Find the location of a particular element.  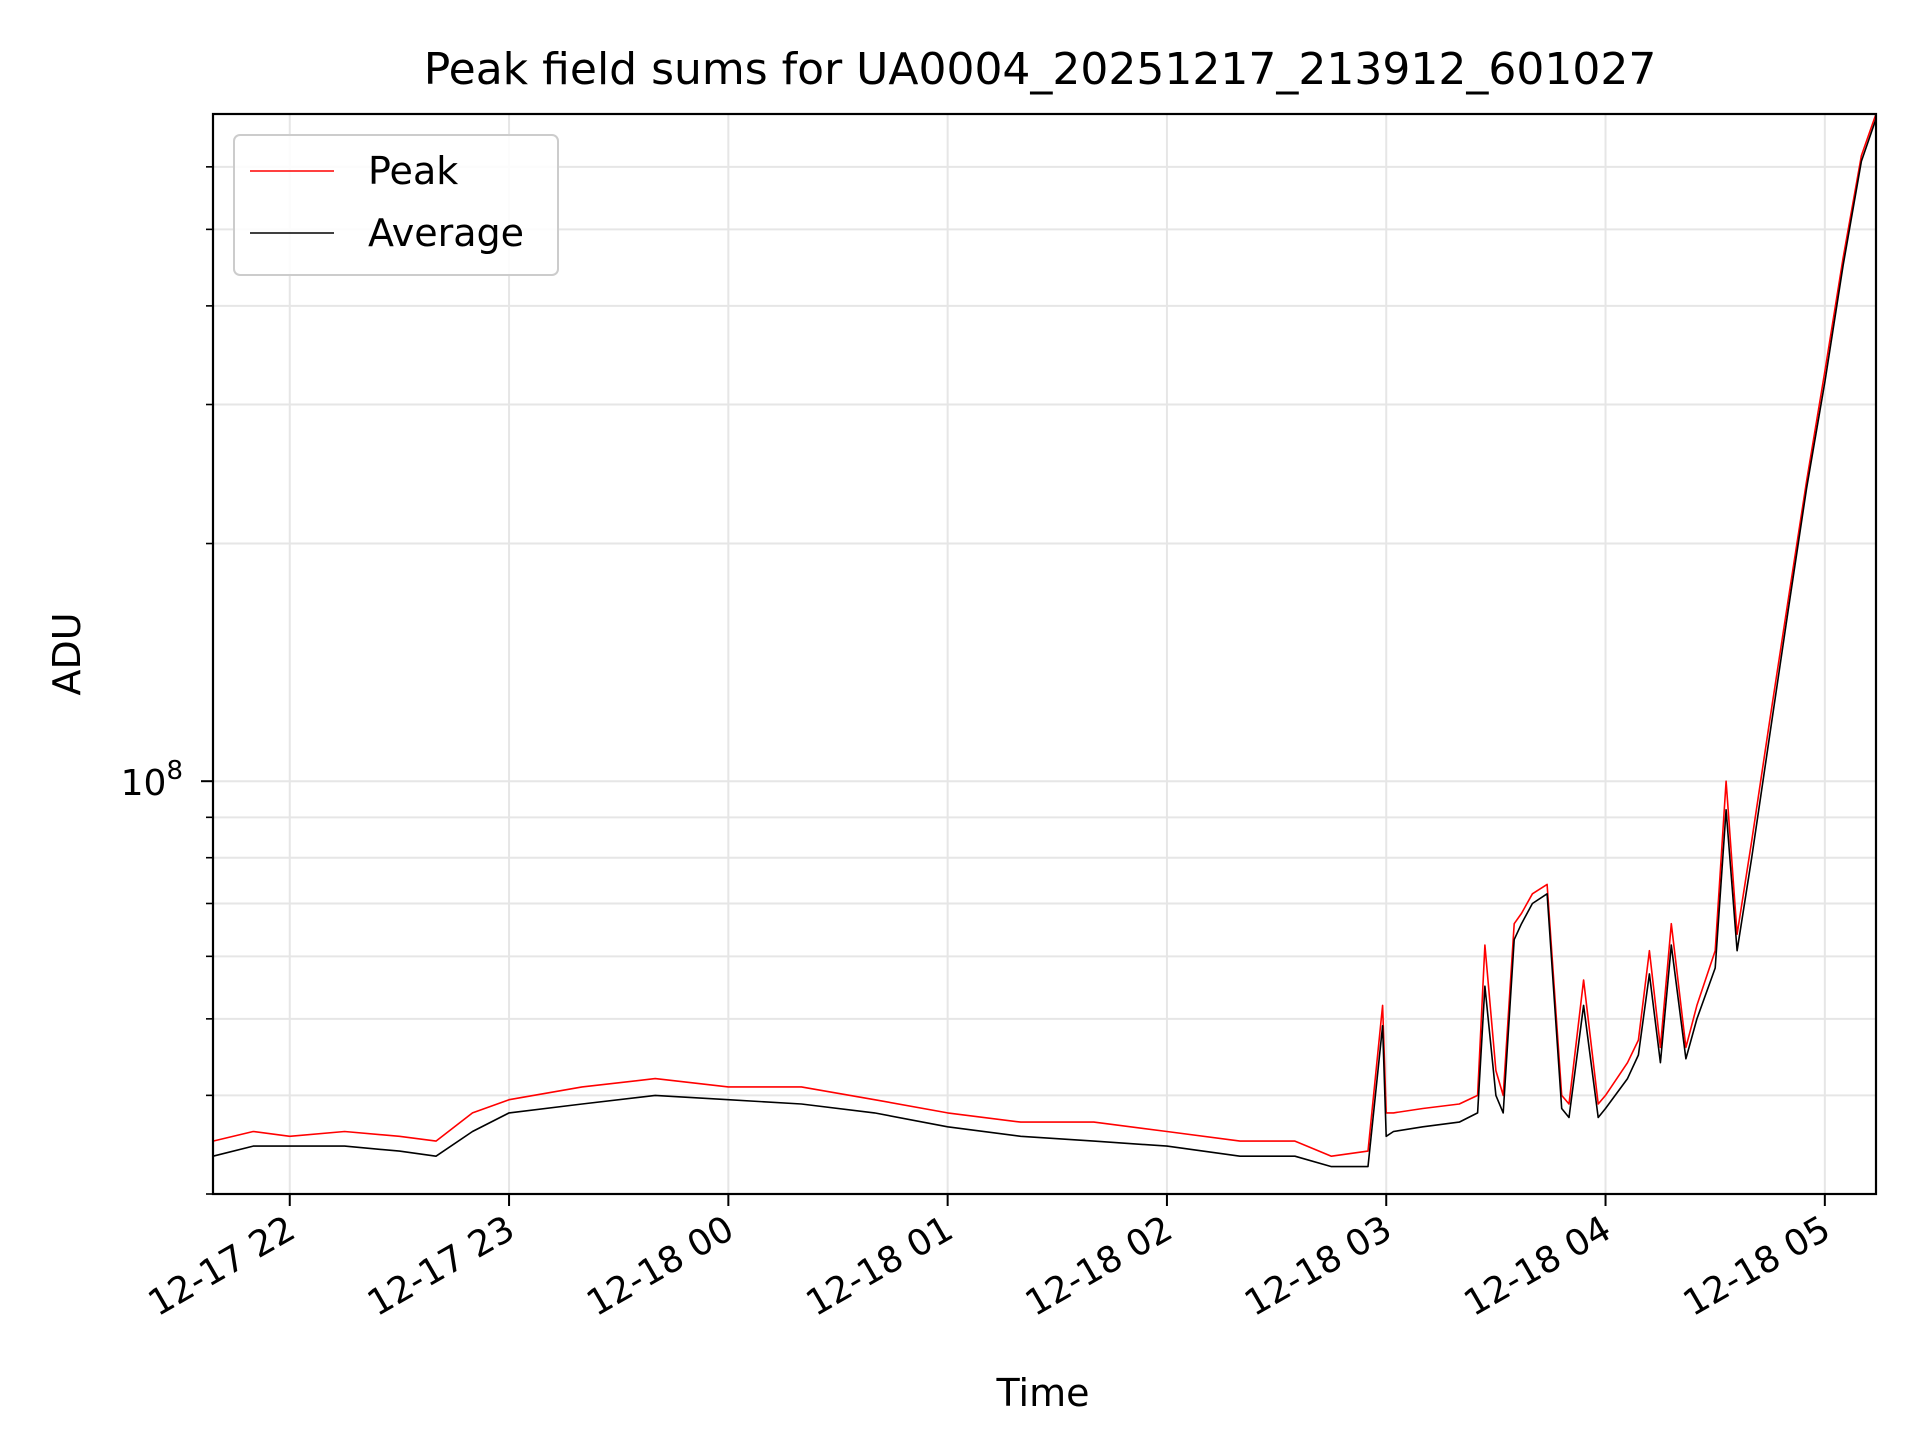

legend: Peak Average is located at coordinates (396, 205).